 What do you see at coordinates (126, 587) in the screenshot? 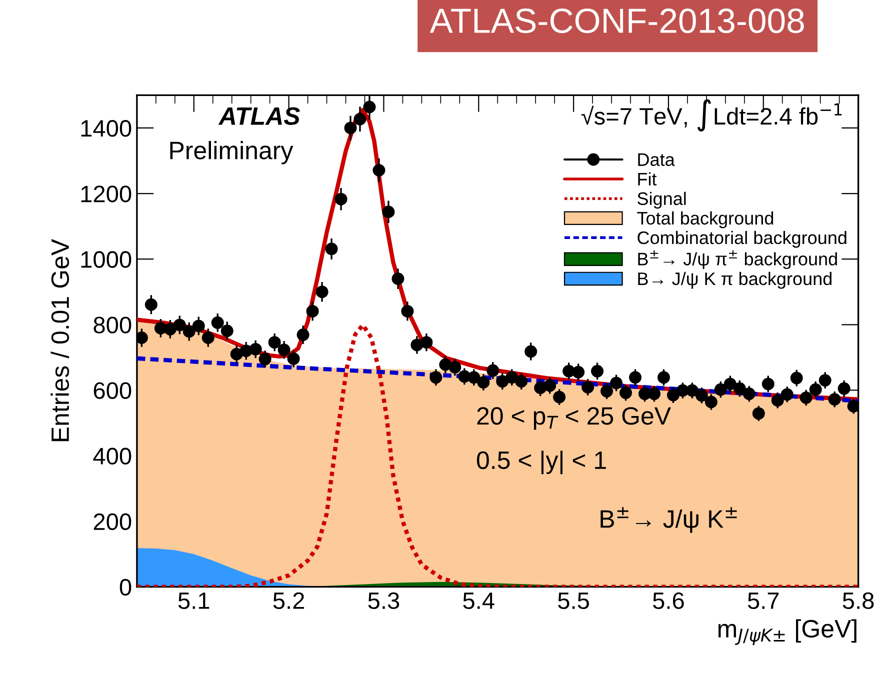
I see `y-tick-label: 0` at bounding box center [126, 587].